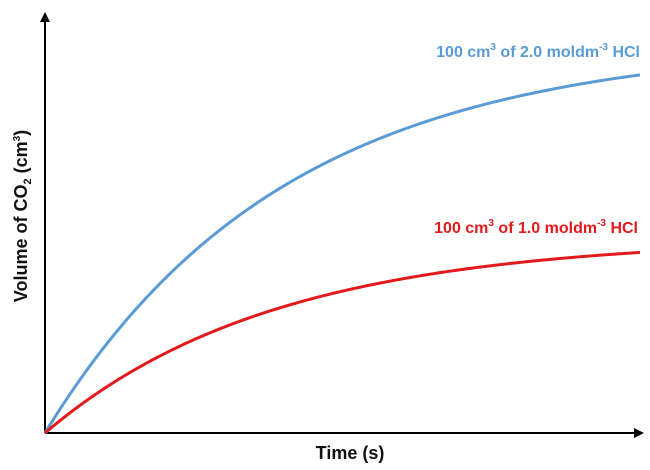  What do you see at coordinates (350, 453) in the screenshot?
I see `x-axis-title: Time (s)` at bounding box center [350, 453].